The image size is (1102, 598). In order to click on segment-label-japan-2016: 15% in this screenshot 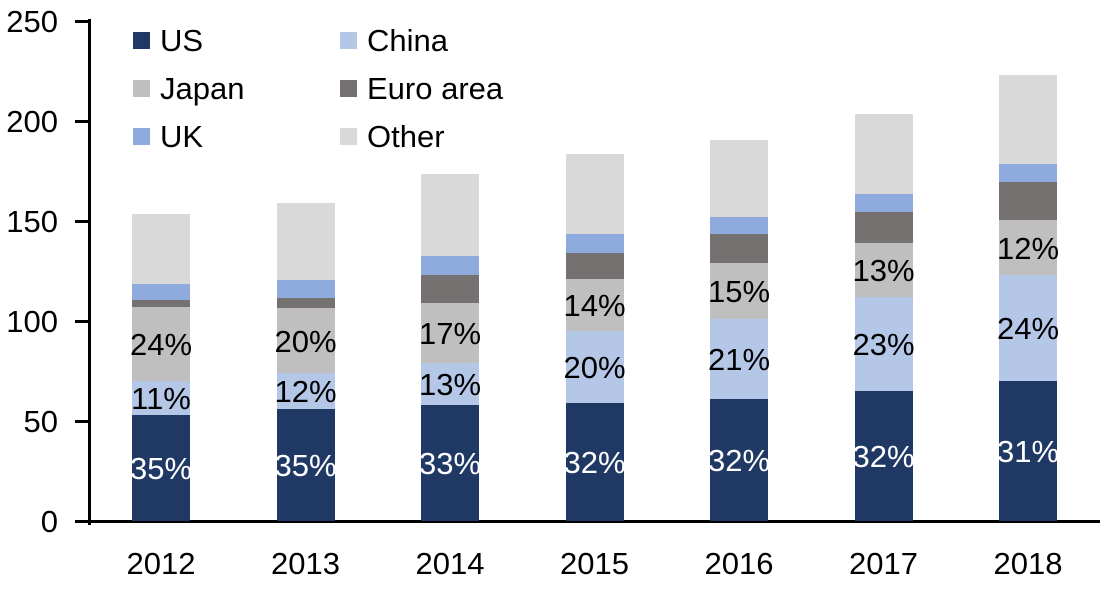, I will do `click(739, 291)`.